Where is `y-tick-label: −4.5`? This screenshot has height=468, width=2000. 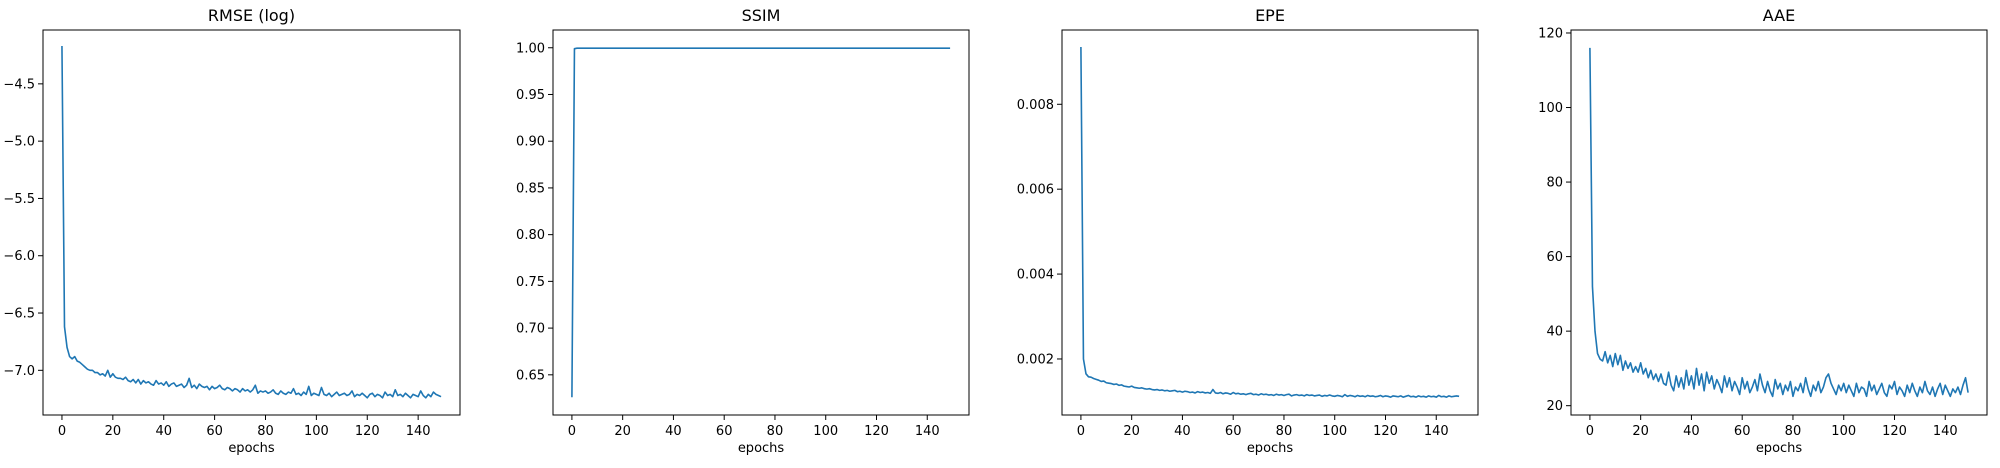 y-tick-label: −4.5 is located at coordinates (19, 84).